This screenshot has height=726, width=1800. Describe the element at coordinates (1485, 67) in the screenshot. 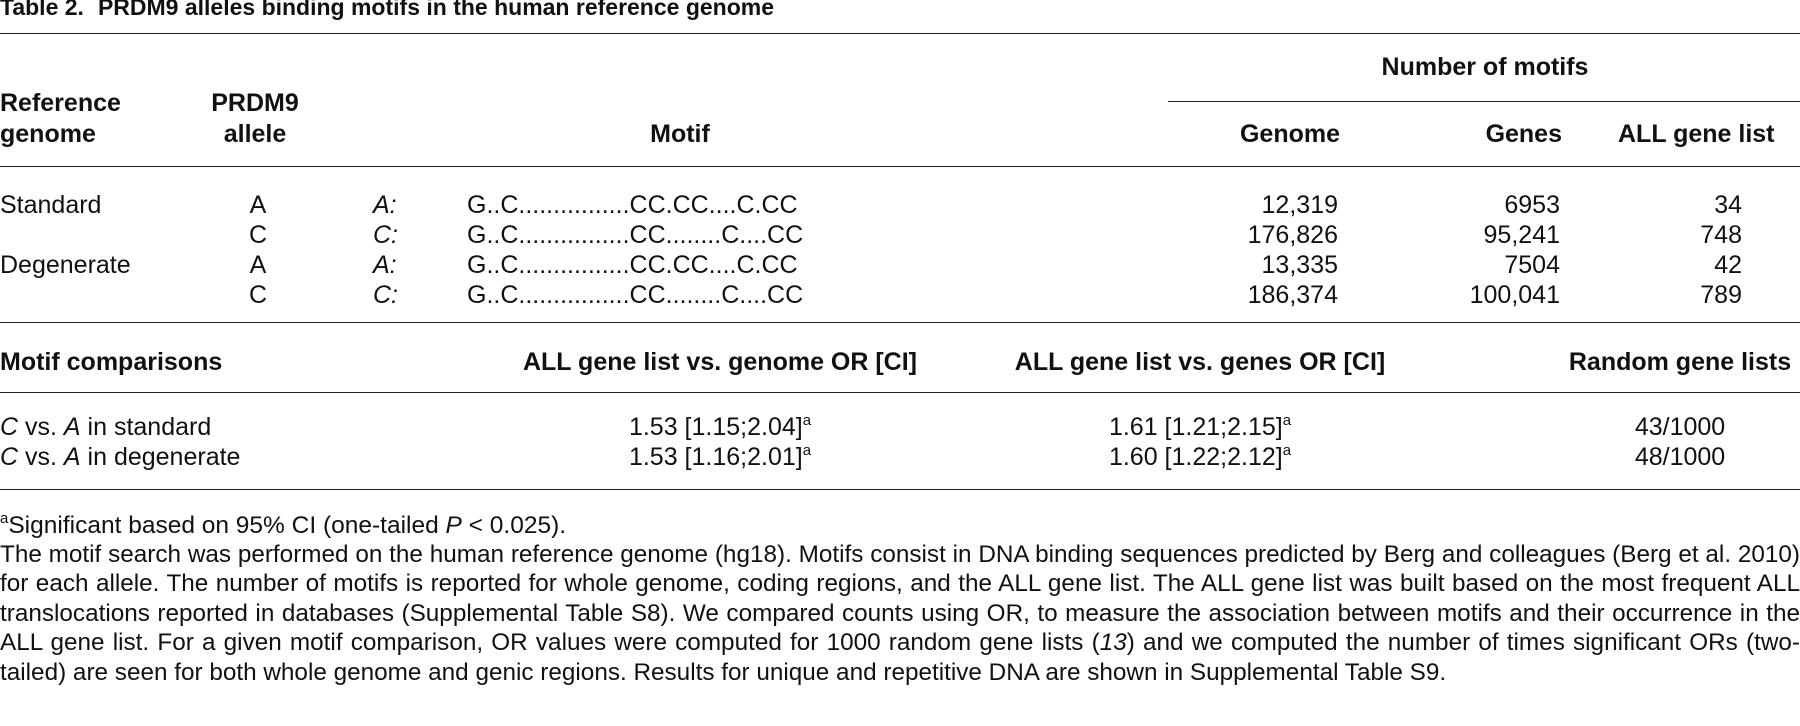

I see `header-number-of-motifs: Number of motifs` at that location.